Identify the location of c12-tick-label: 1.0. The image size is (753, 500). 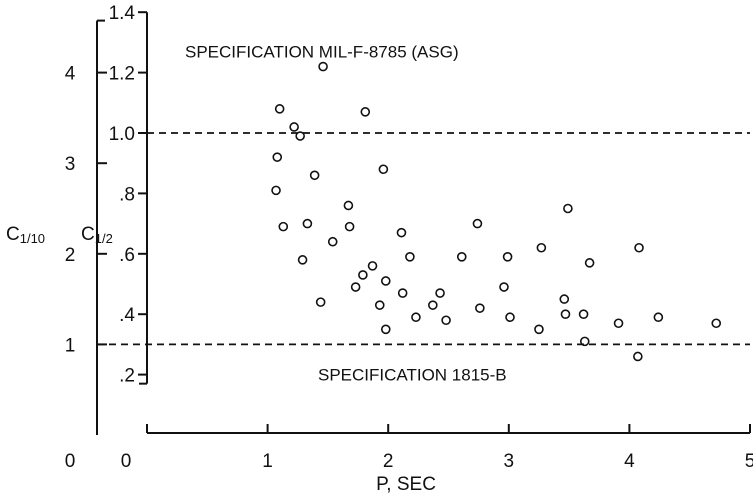
(122, 134).